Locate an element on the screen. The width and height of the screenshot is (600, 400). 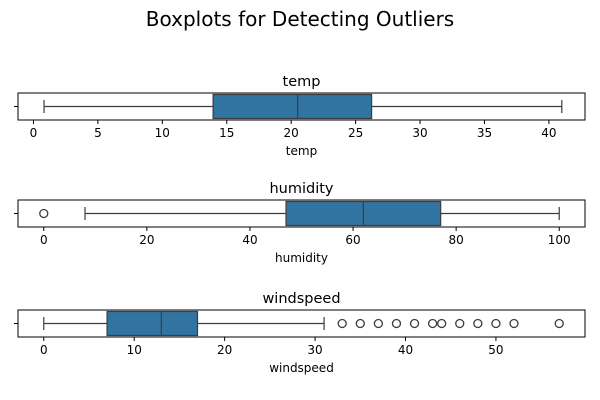
x-tick-label: 60 is located at coordinates (352, 240).